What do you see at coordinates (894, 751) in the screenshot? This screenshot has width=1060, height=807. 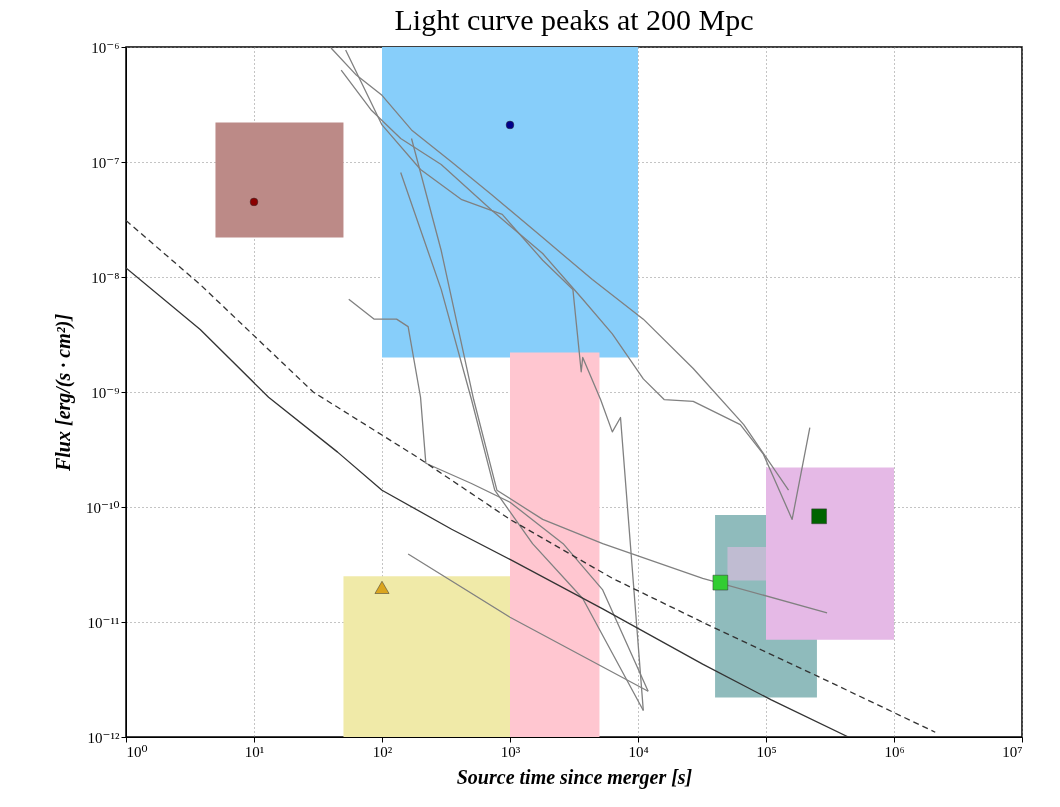 I see `x-tick-label: 10⁶` at bounding box center [894, 751].